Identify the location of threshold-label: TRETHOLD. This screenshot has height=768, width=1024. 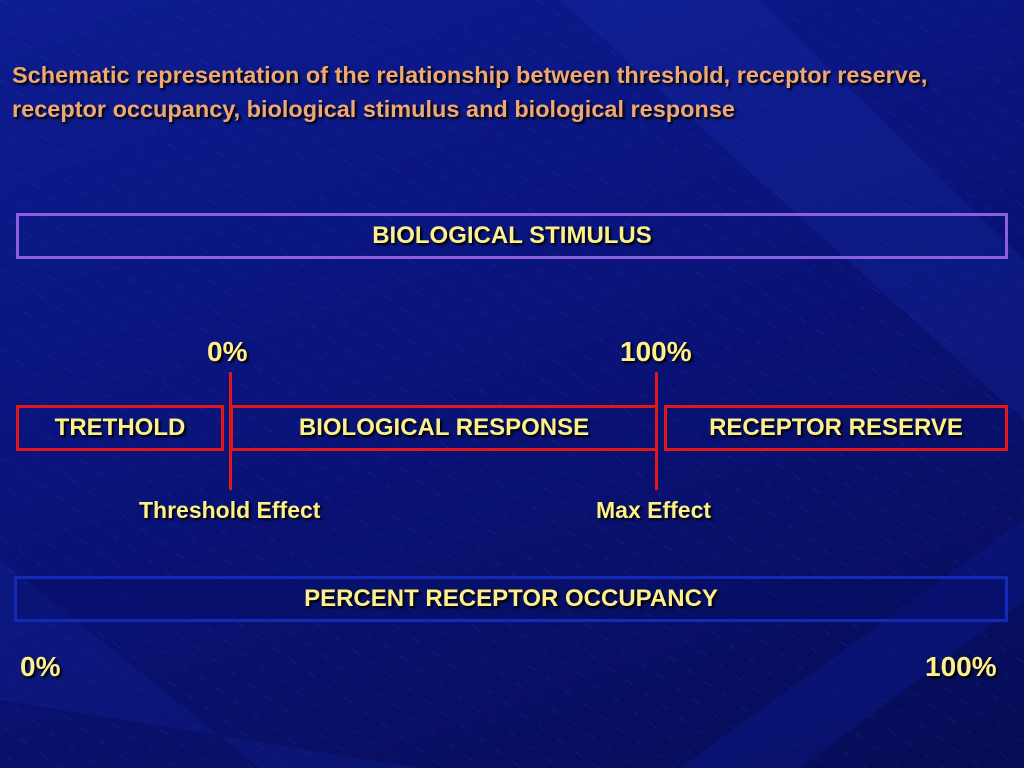
(120, 427).